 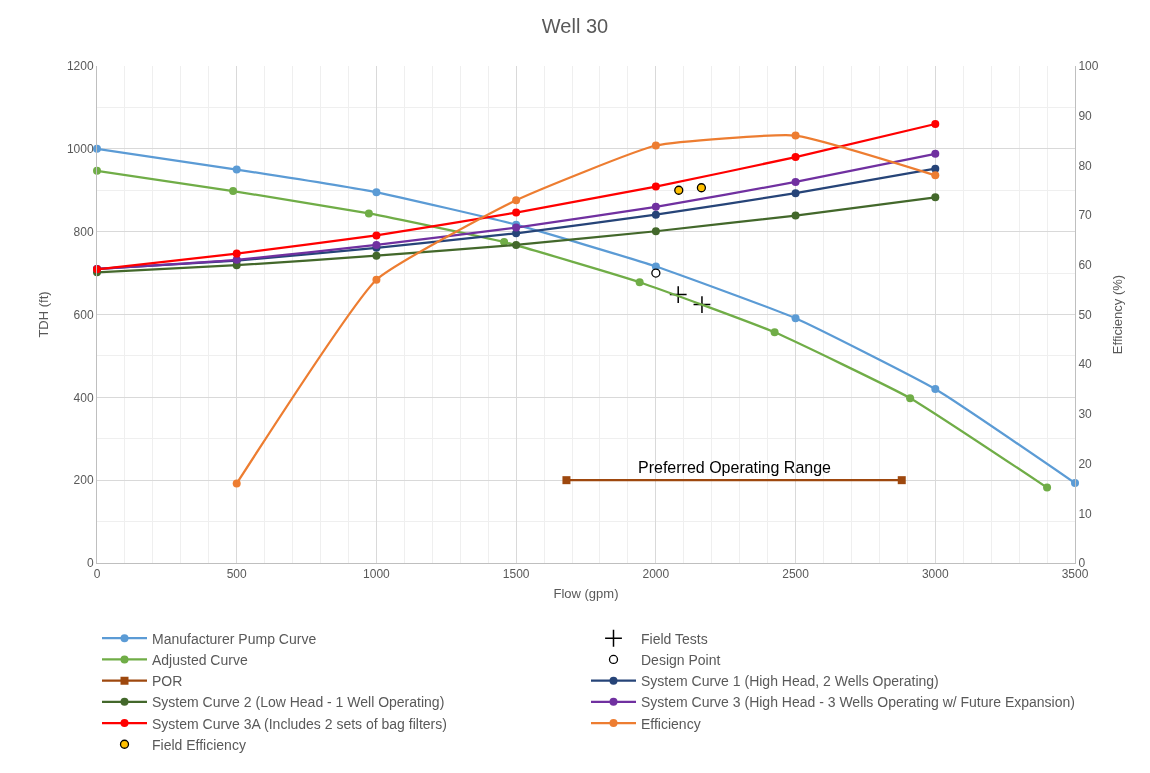 I want to click on x-tick-label: 500, so click(x=237, y=574).